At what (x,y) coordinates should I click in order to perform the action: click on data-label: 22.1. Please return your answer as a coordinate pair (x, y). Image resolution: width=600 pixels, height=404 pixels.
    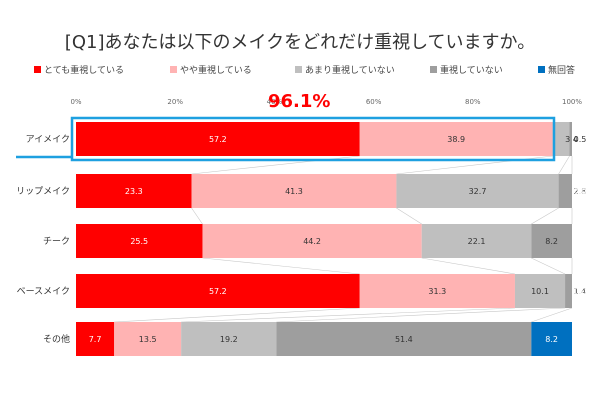
    Looking at the image, I should click on (477, 241).